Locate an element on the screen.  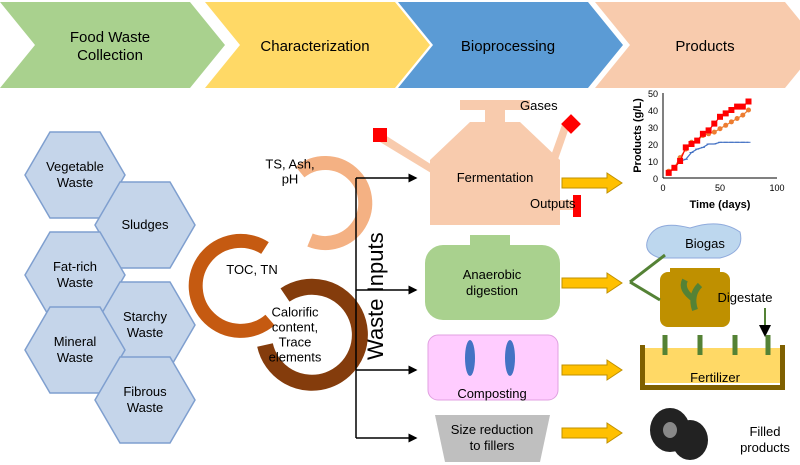
y-tick-label: 50 is located at coordinates (653, 94).